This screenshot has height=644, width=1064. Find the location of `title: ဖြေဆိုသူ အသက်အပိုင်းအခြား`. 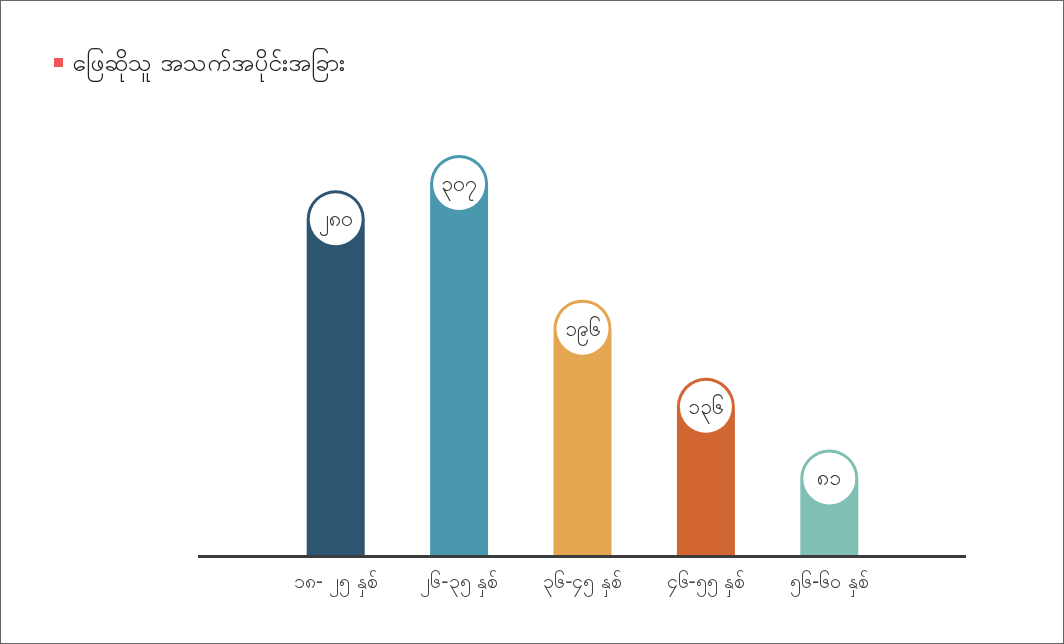

title: ဖြေဆိုသူ အသက်အပိုင်းအခြား is located at coordinates (208, 63).